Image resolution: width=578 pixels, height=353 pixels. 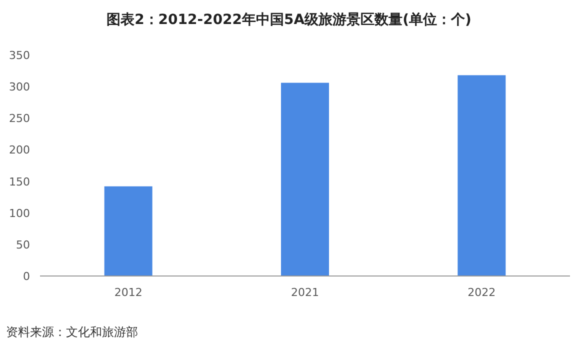 What do you see at coordinates (72, 332) in the screenshot?
I see `text: 资料来源：文化和旅游部` at bounding box center [72, 332].